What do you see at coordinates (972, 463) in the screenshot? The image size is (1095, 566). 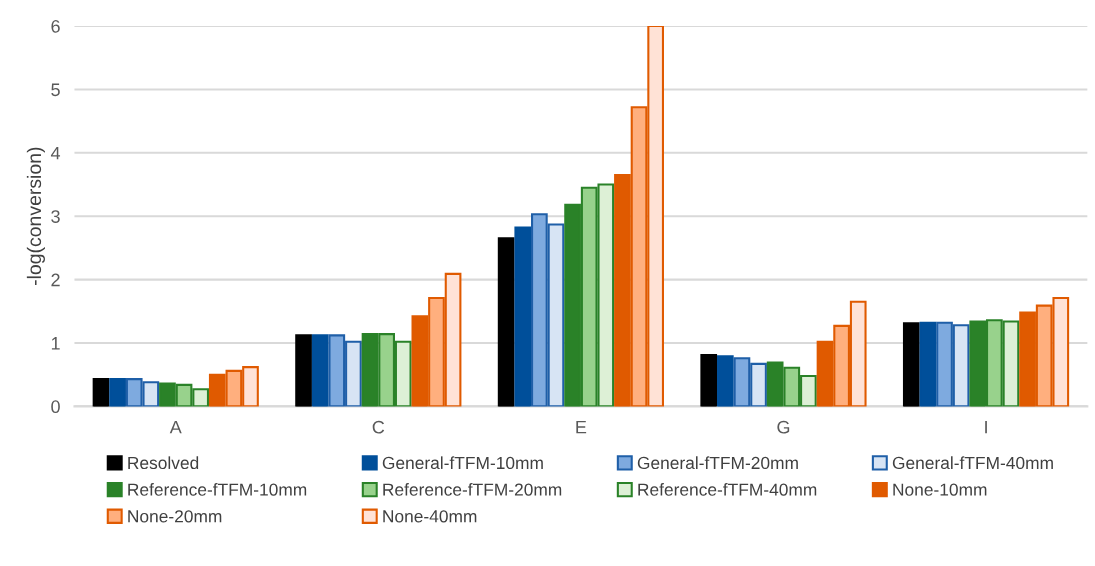 I see `legend-label: General-fTFM-40mm` at bounding box center [972, 463].